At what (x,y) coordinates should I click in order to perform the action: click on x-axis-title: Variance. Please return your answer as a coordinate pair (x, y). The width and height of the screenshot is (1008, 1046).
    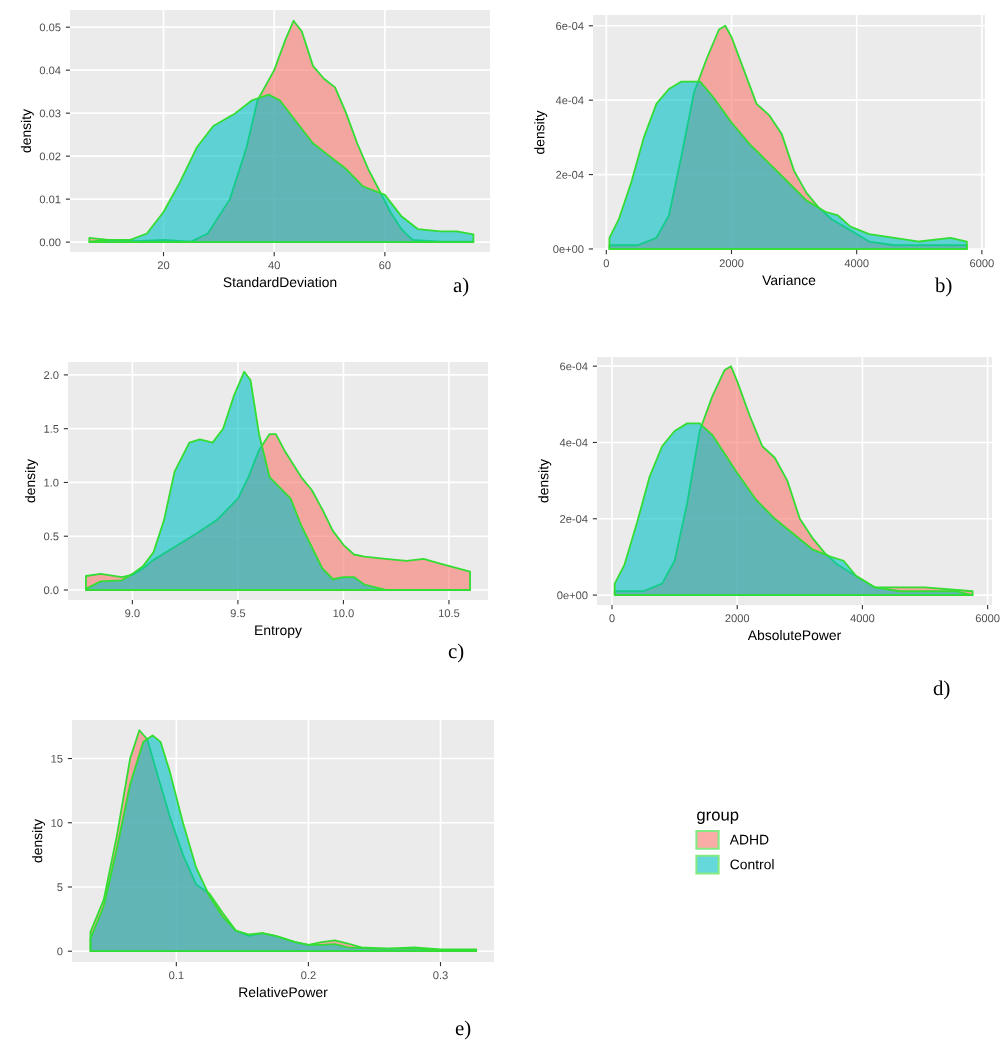
    Looking at the image, I should click on (789, 280).